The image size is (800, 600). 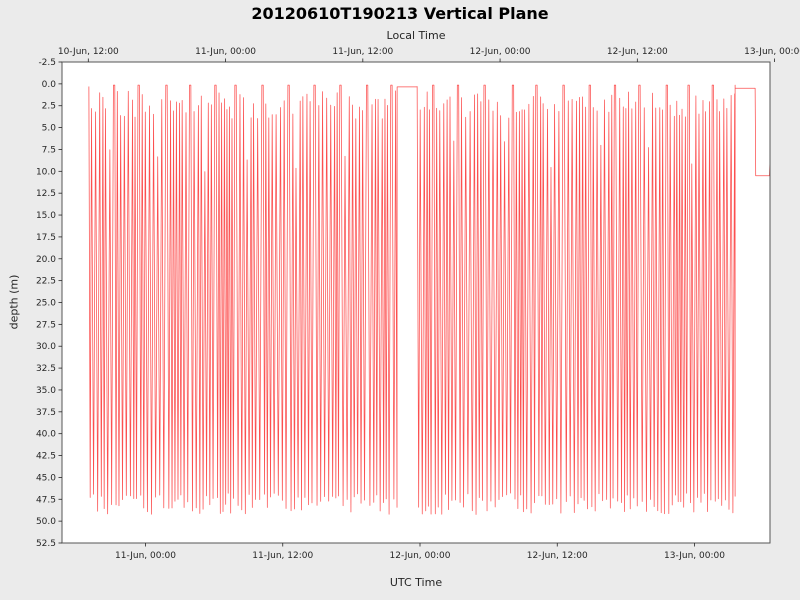 What do you see at coordinates (14, 302) in the screenshot?
I see `y-axis-label: depth (m)` at bounding box center [14, 302].